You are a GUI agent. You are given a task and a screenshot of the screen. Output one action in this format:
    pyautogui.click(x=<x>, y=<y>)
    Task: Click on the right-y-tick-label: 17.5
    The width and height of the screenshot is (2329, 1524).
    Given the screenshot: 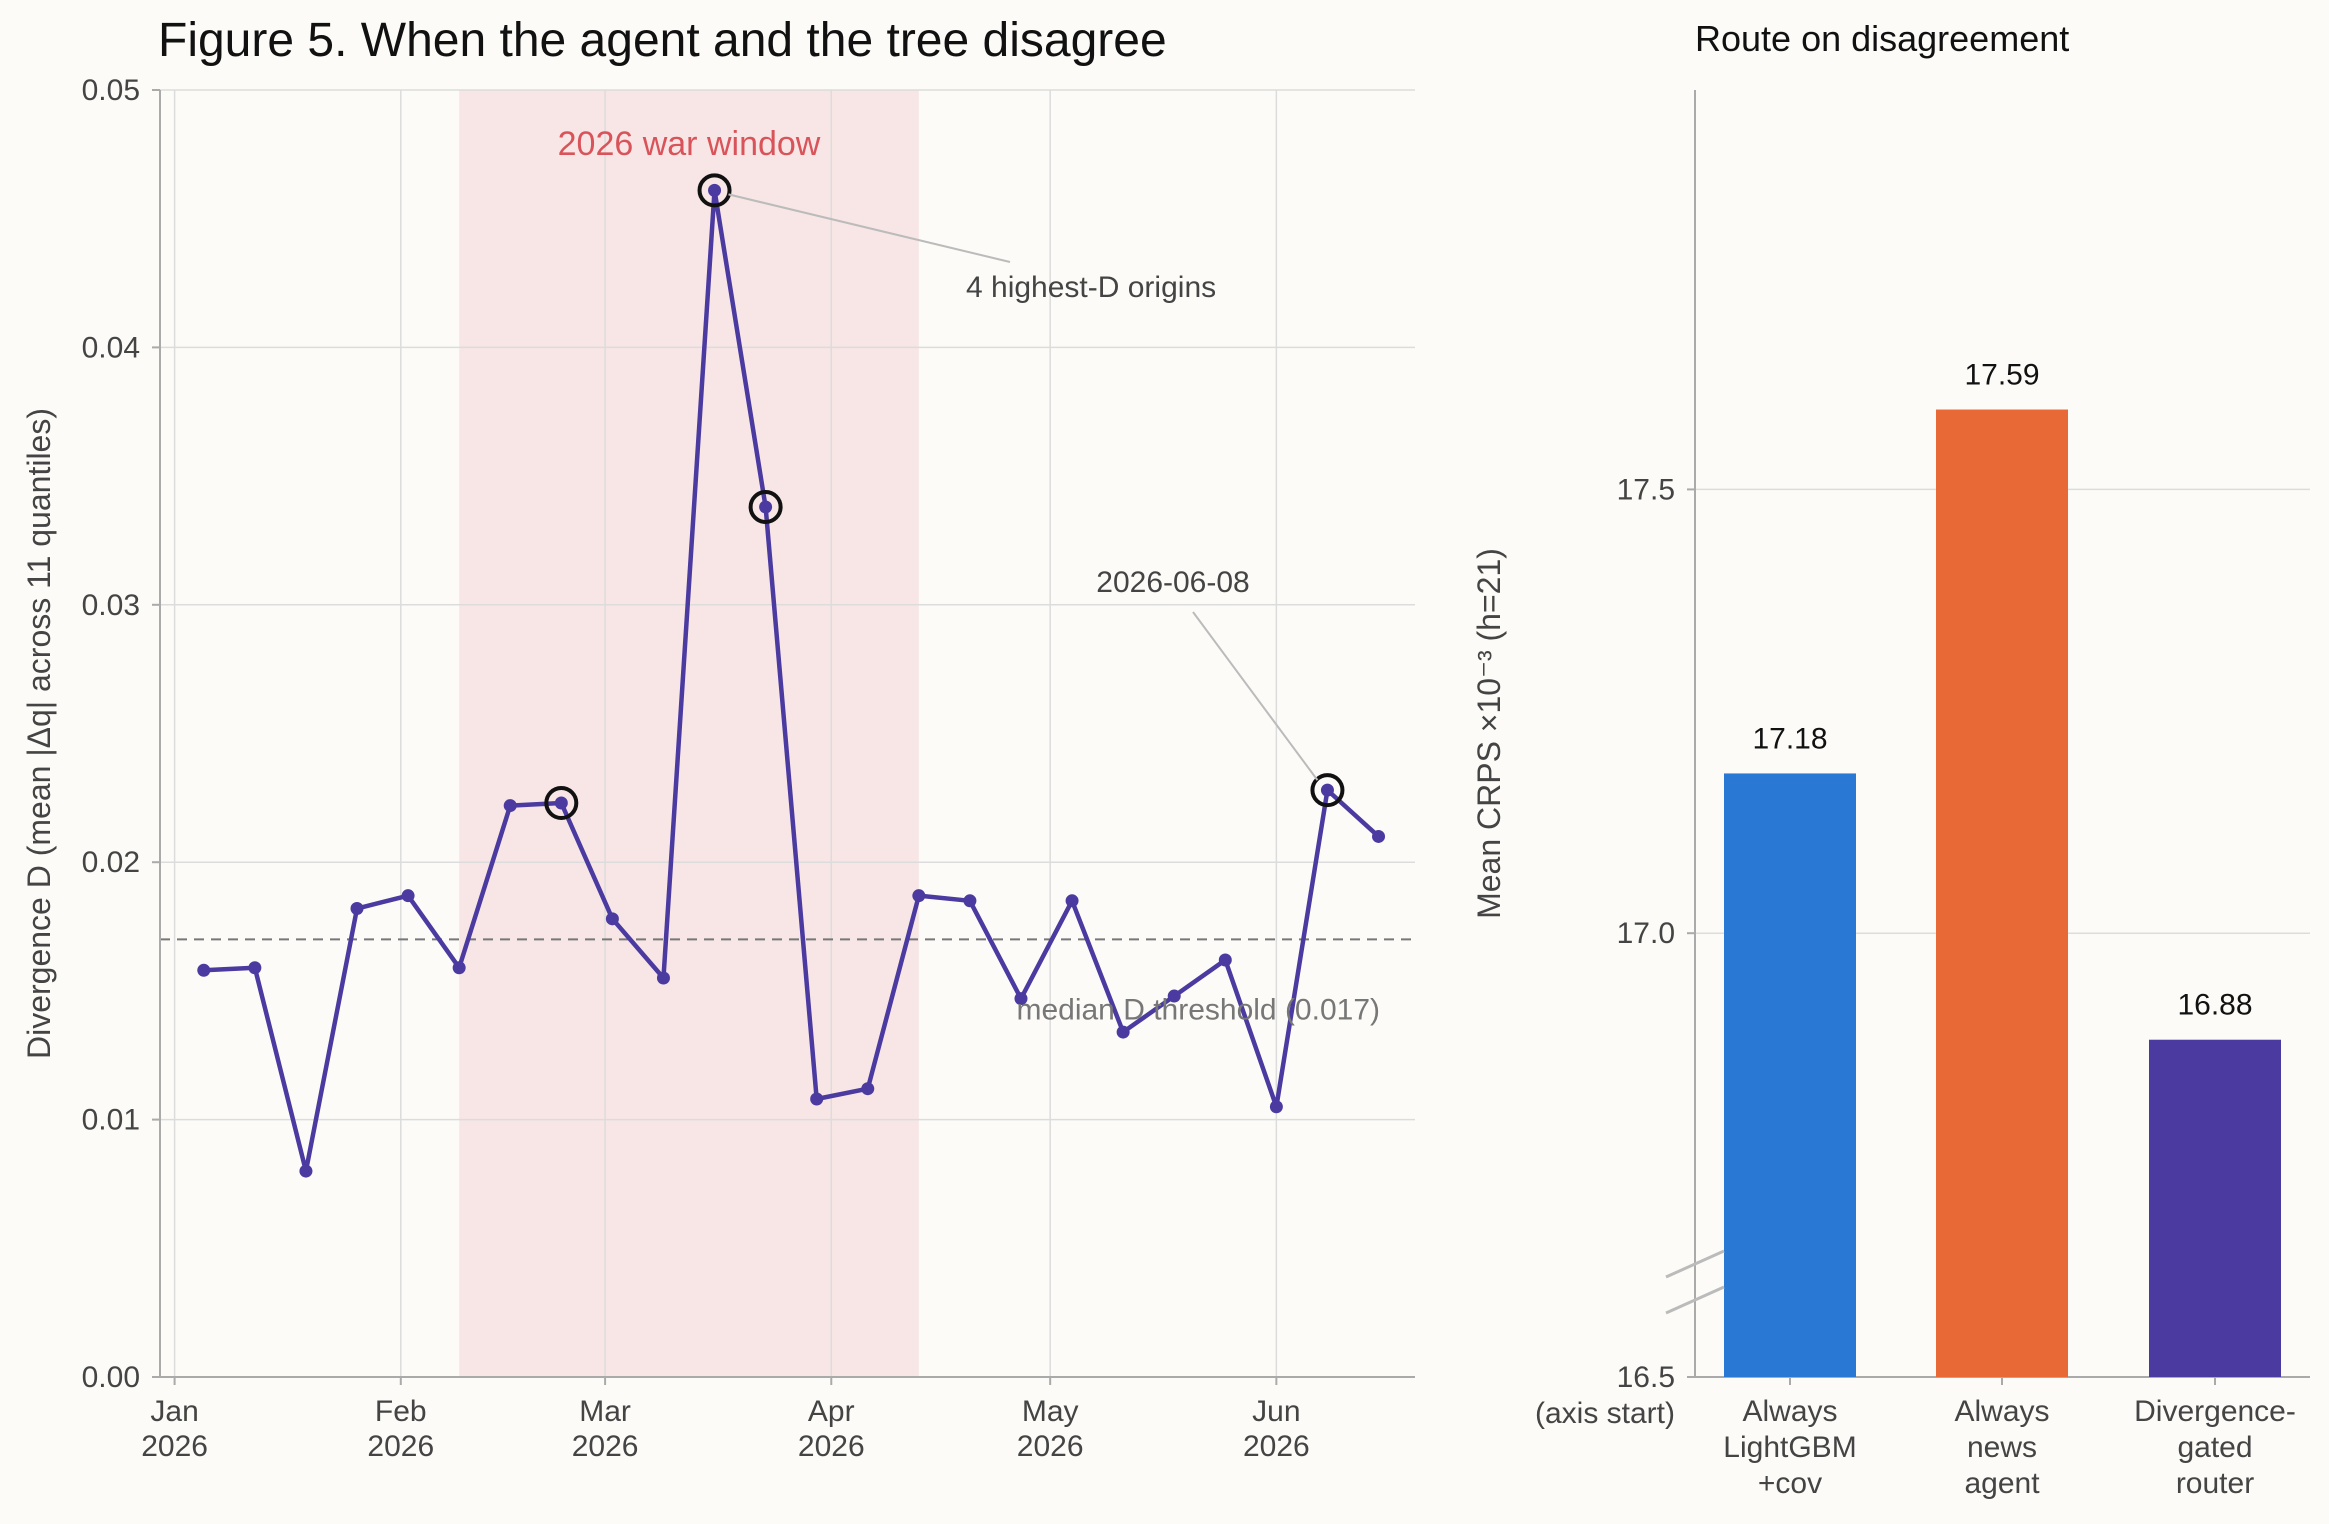 What is the action you would take?
    pyautogui.click(x=1646, y=489)
    